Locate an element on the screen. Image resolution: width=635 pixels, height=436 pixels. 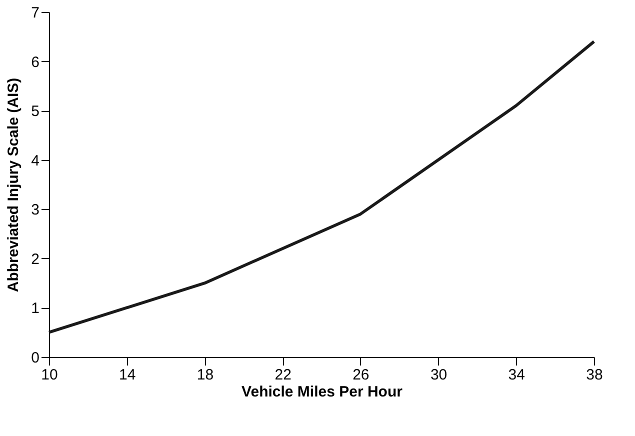
y-tick-label: 1 is located at coordinates (35, 309).